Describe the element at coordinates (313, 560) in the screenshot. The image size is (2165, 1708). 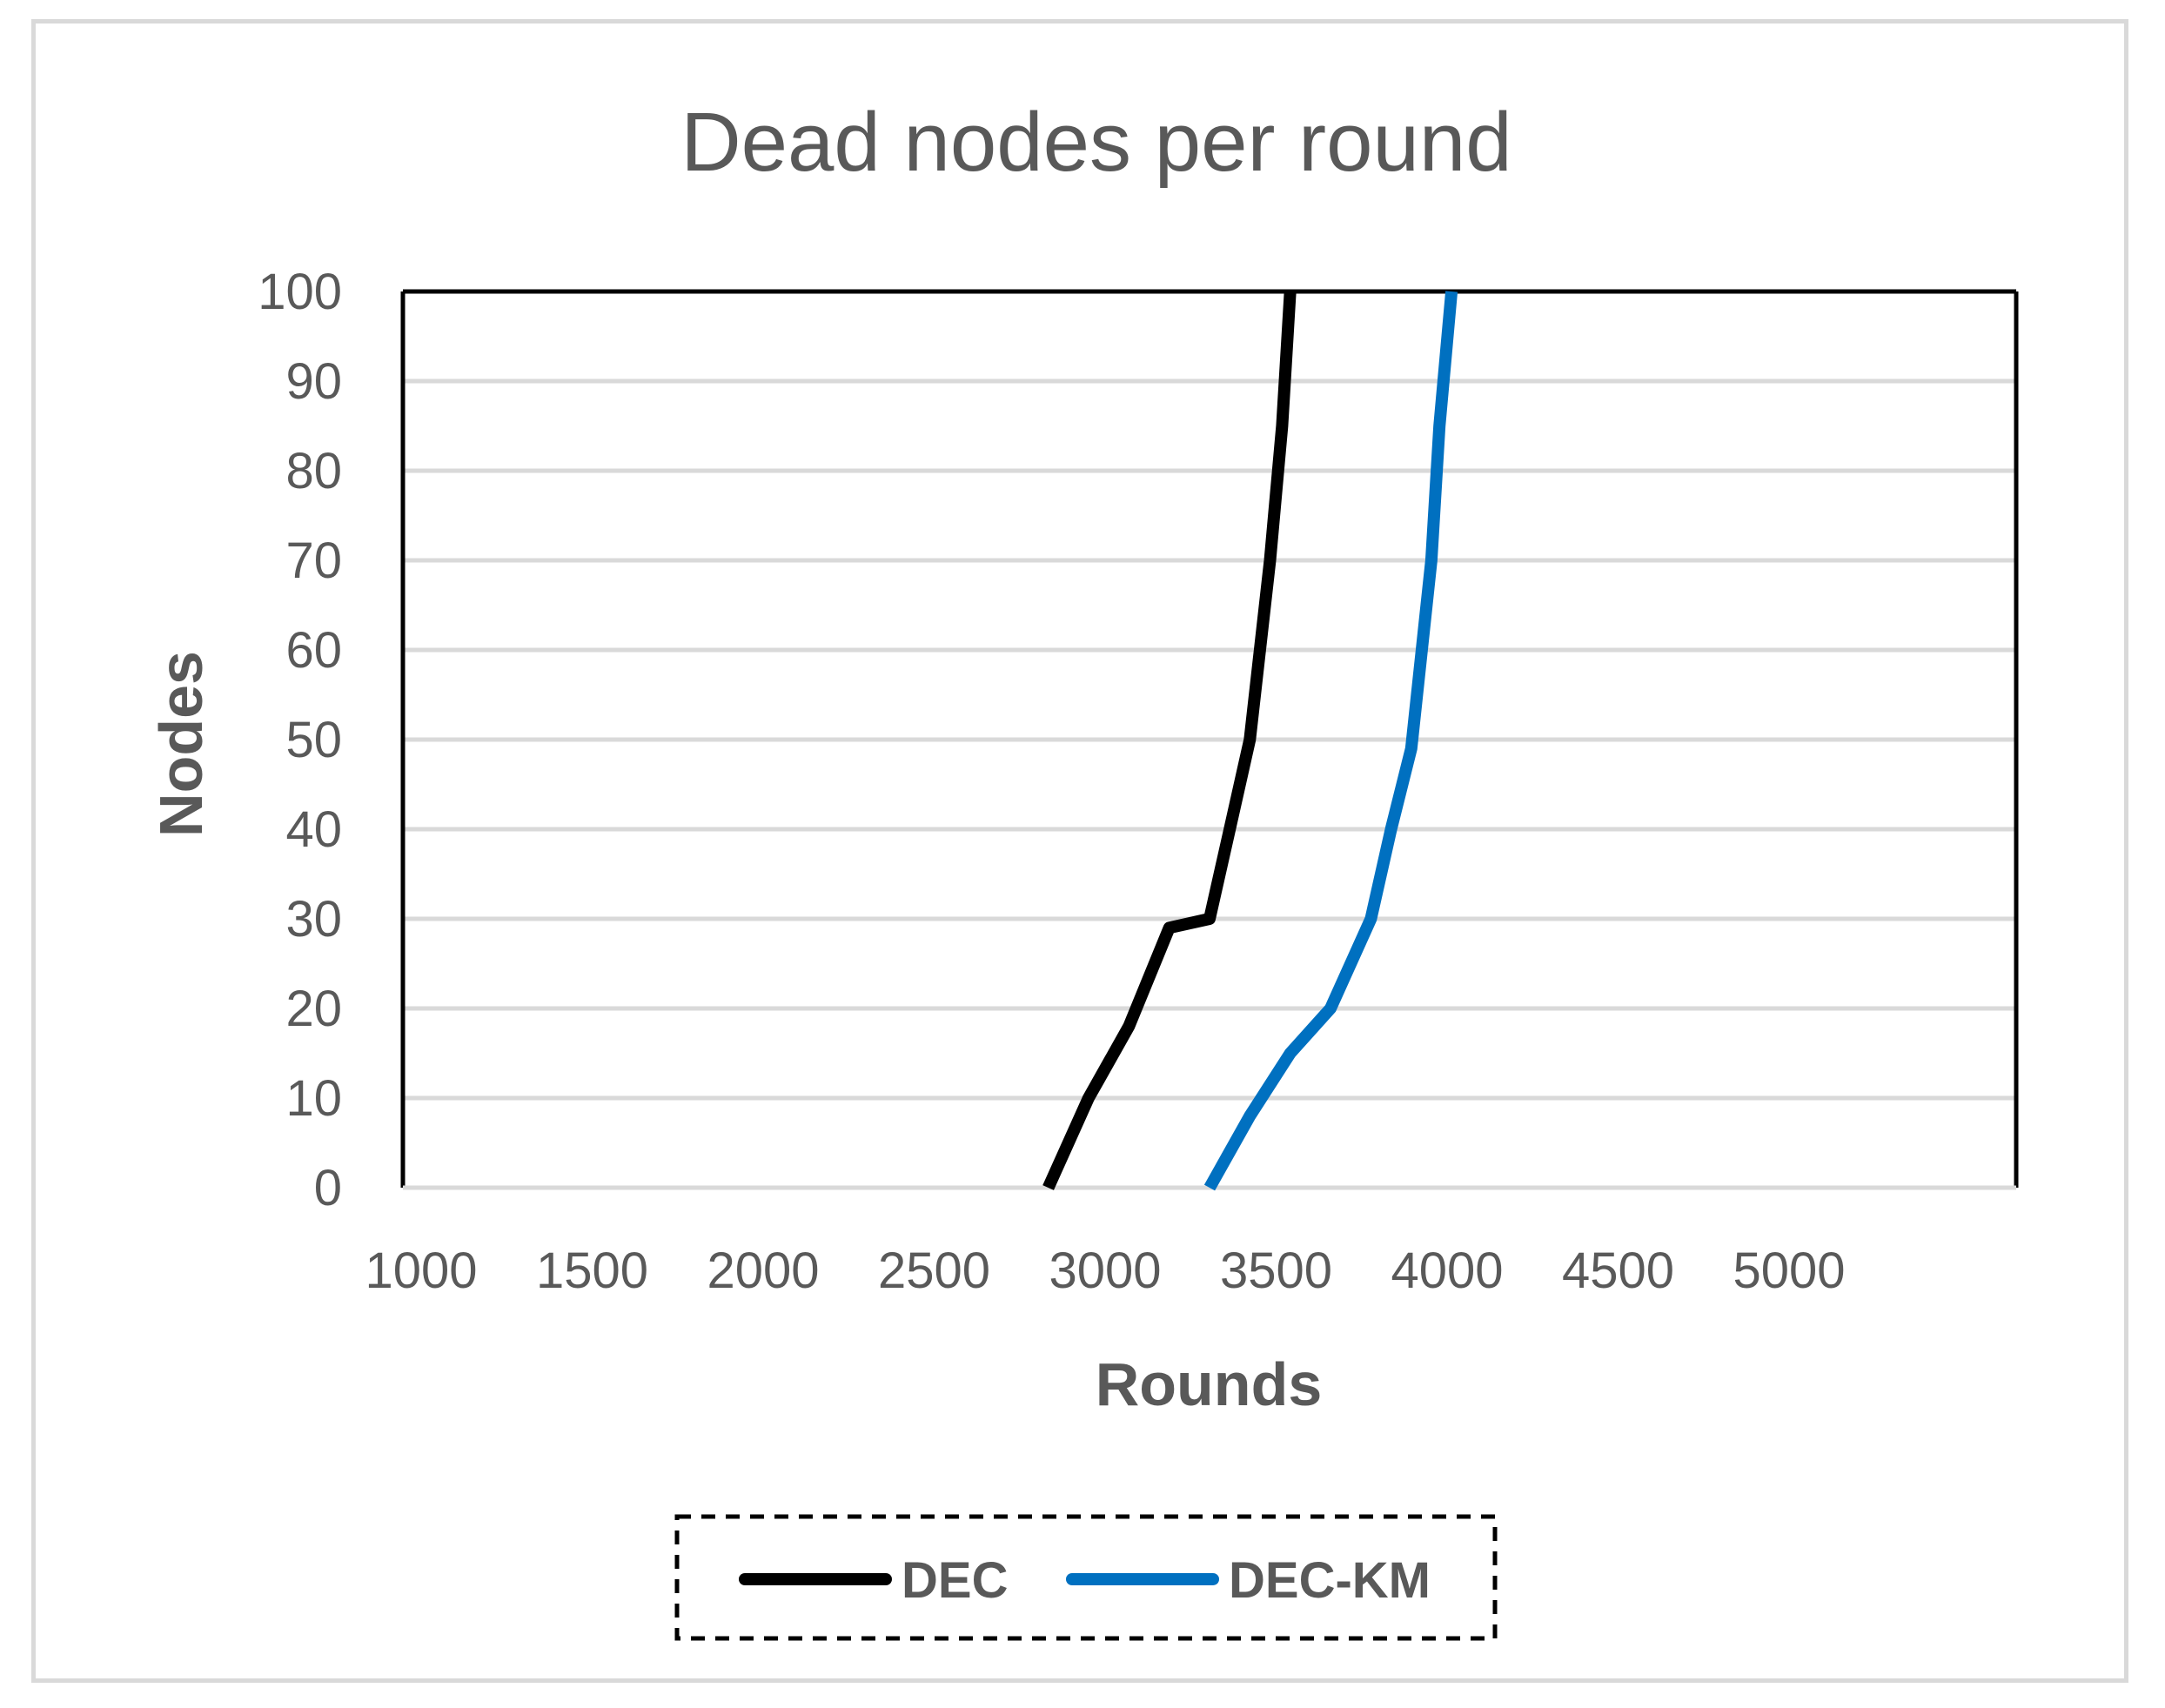
I see `y-tick-label: 70` at that location.